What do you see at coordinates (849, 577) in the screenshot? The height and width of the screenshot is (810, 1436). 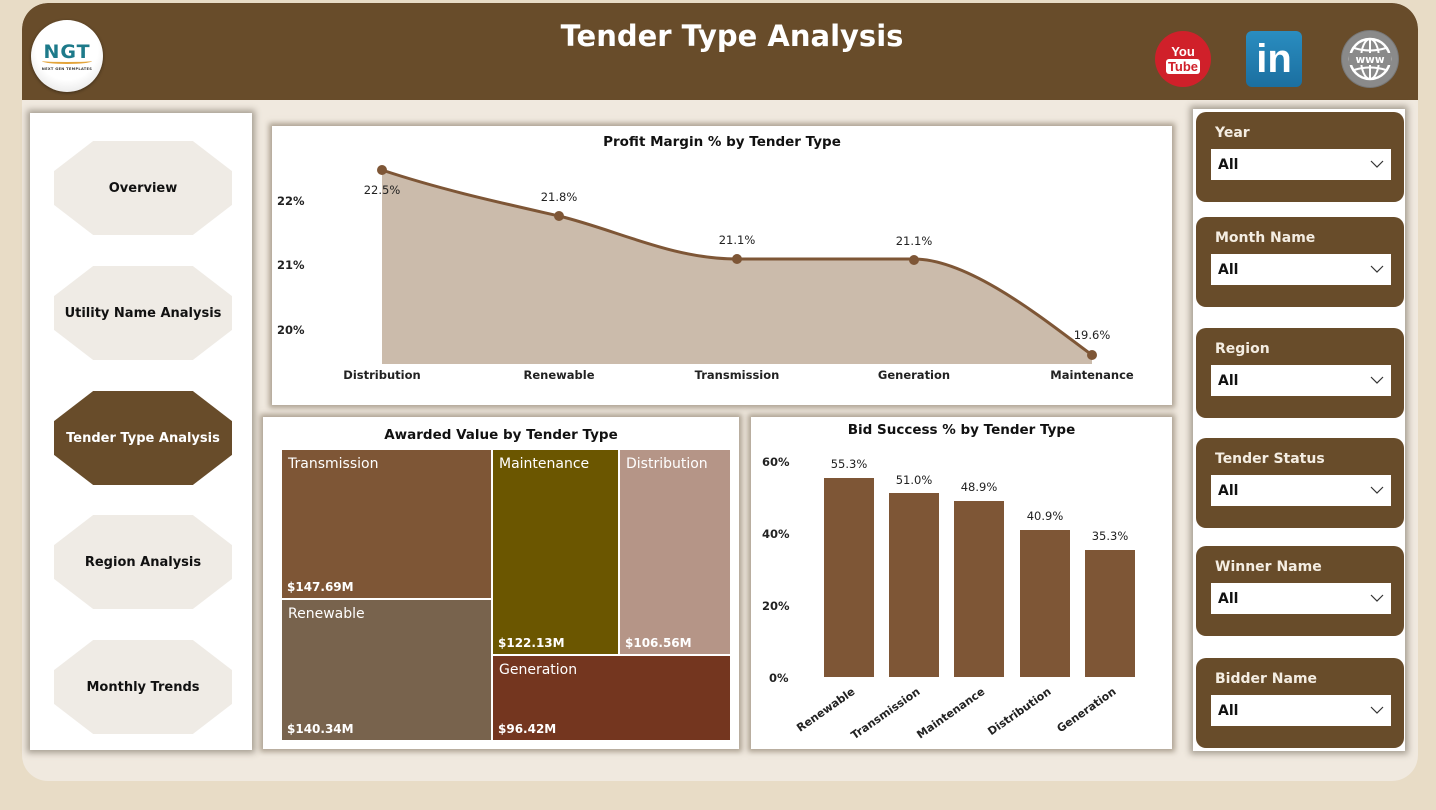 I see `bar-renewable` at bounding box center [849, 577].